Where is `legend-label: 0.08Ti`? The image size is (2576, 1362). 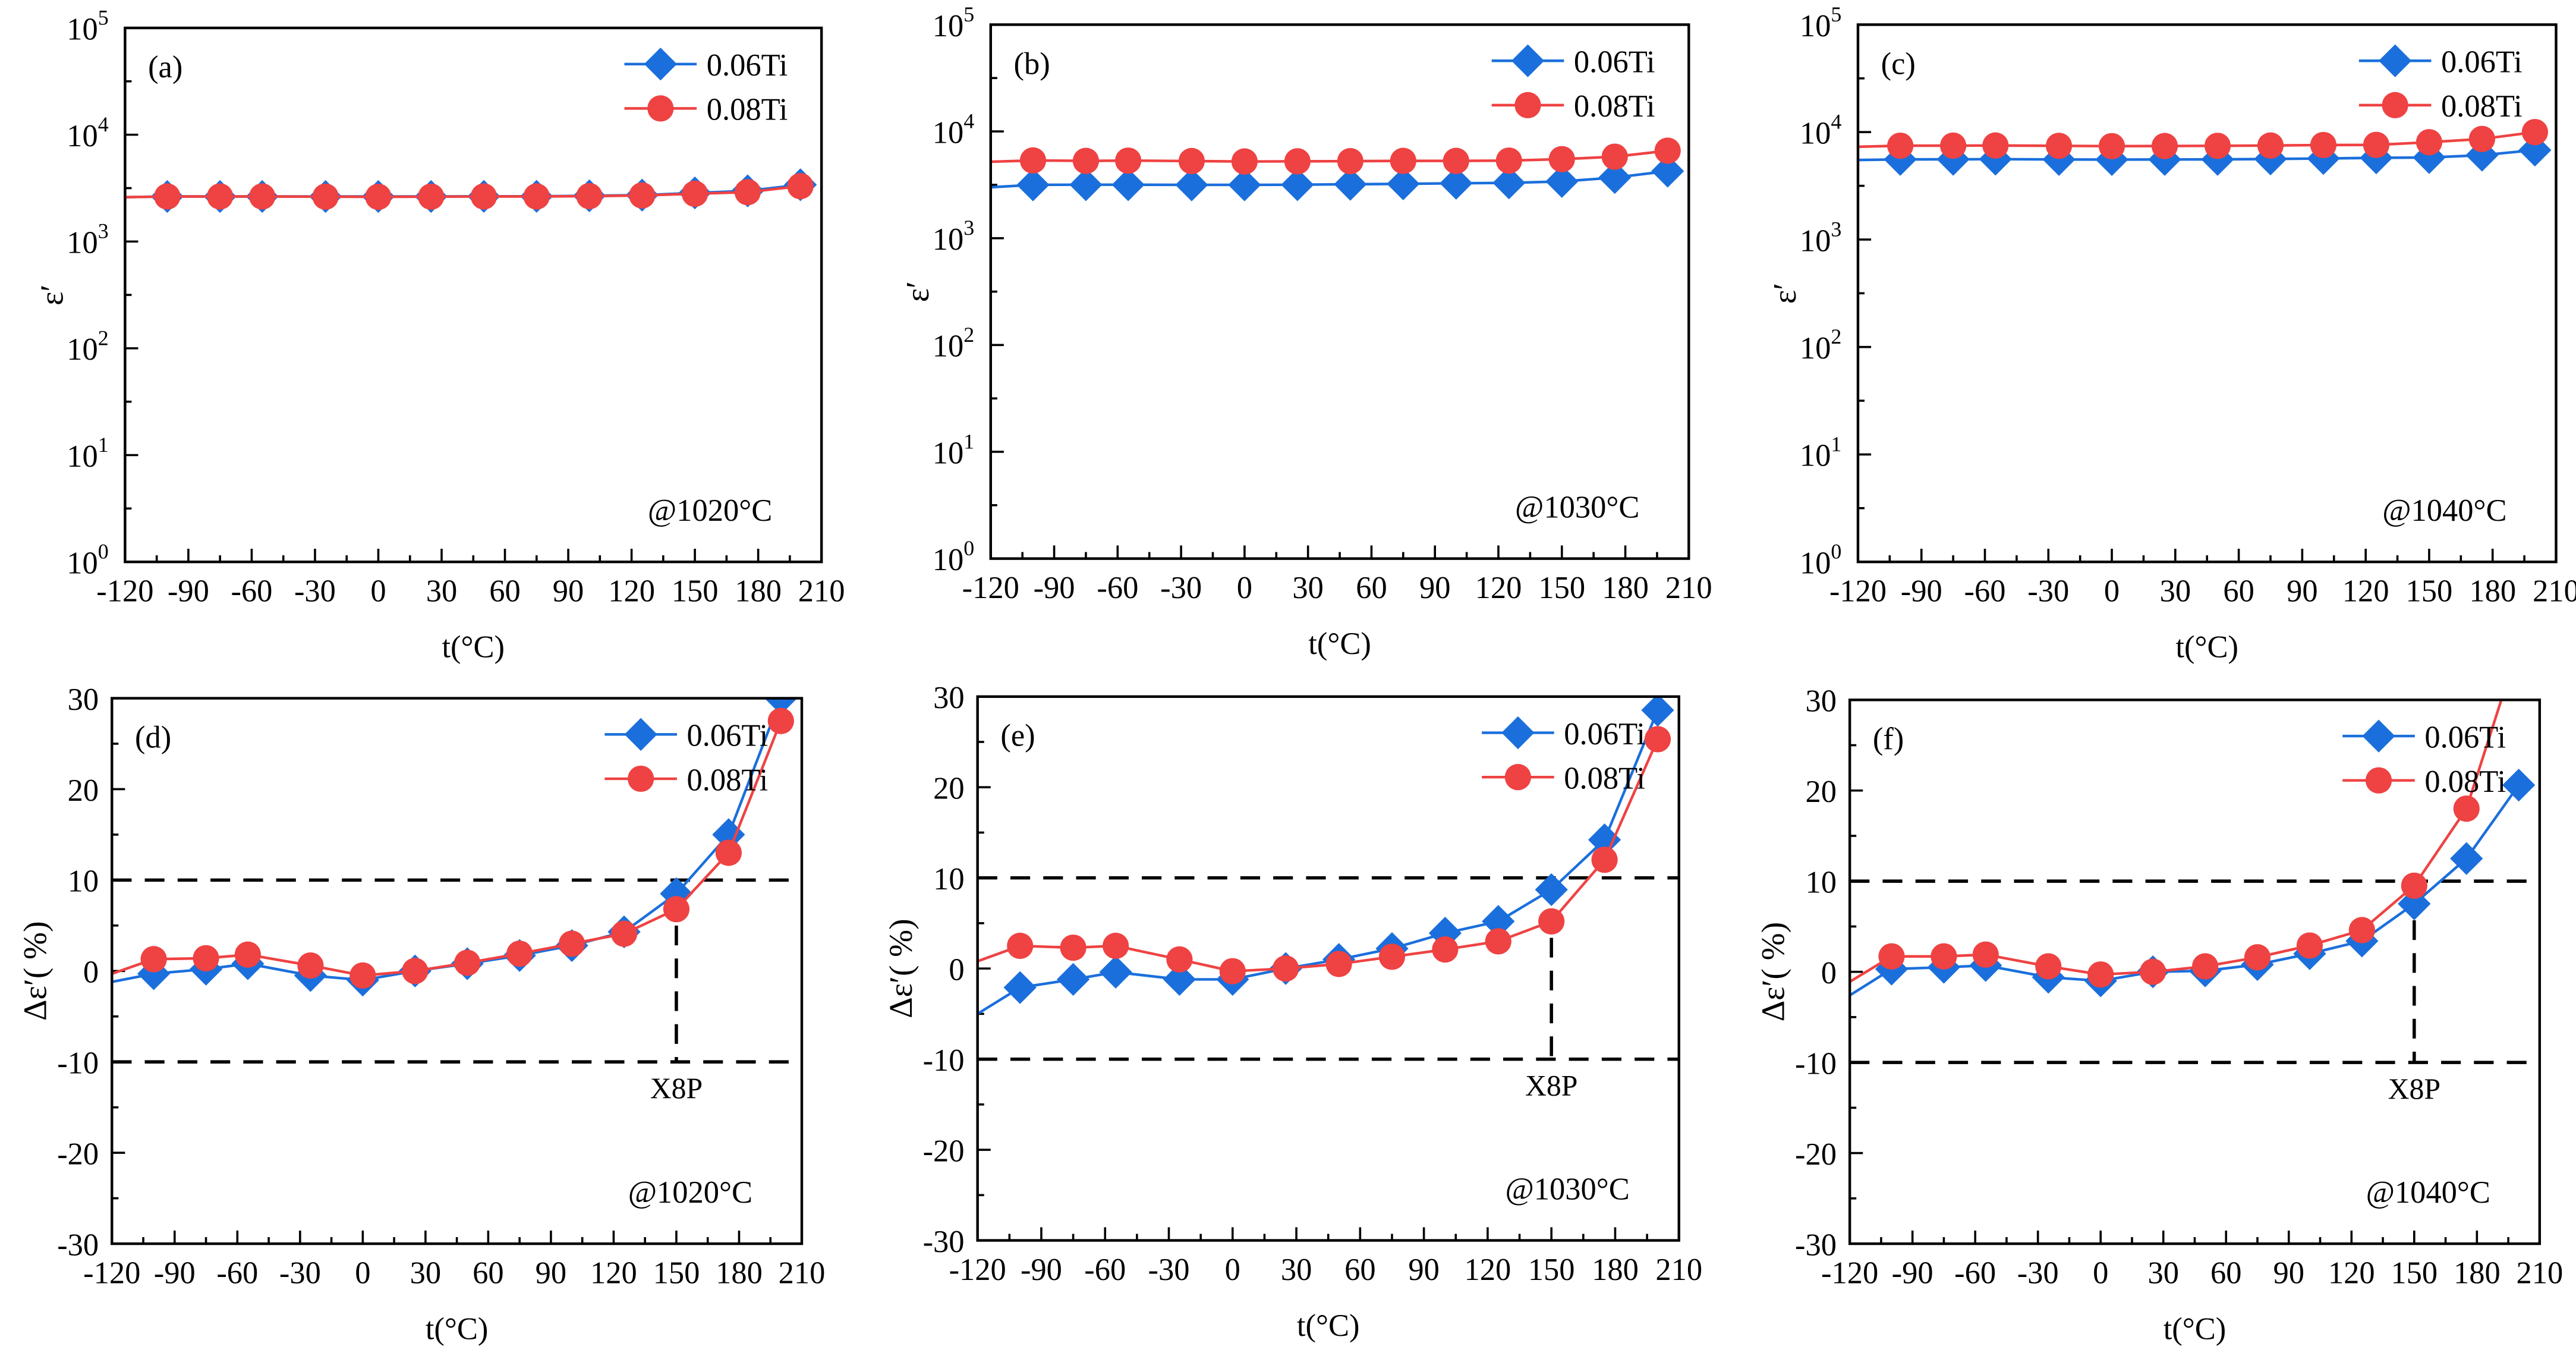
legend-label: 0.08Ti is located at coordinates (728, 780).